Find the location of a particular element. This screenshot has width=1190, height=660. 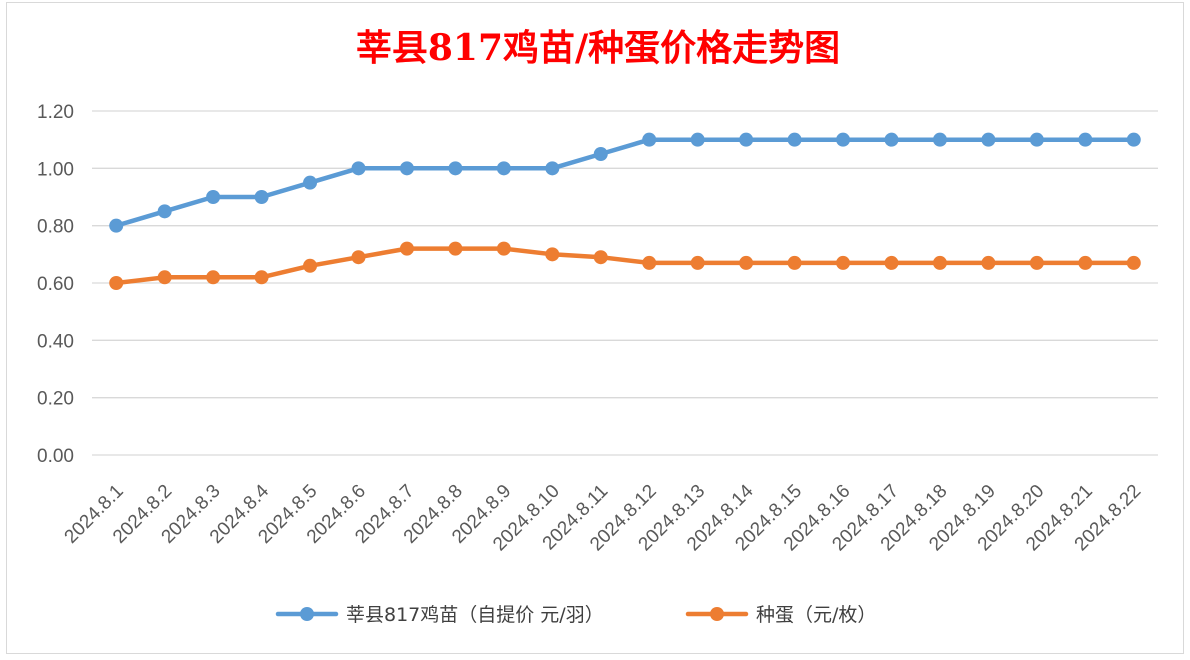

y-tick-label: 1.20 is located at coordinates (55, 112).